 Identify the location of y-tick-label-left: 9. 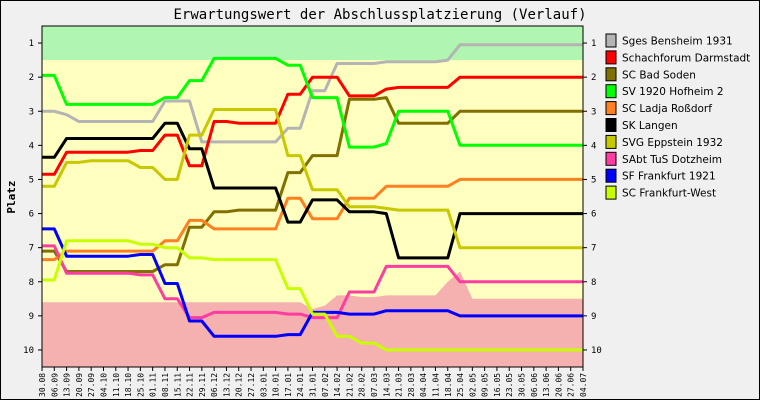
(31, 317).